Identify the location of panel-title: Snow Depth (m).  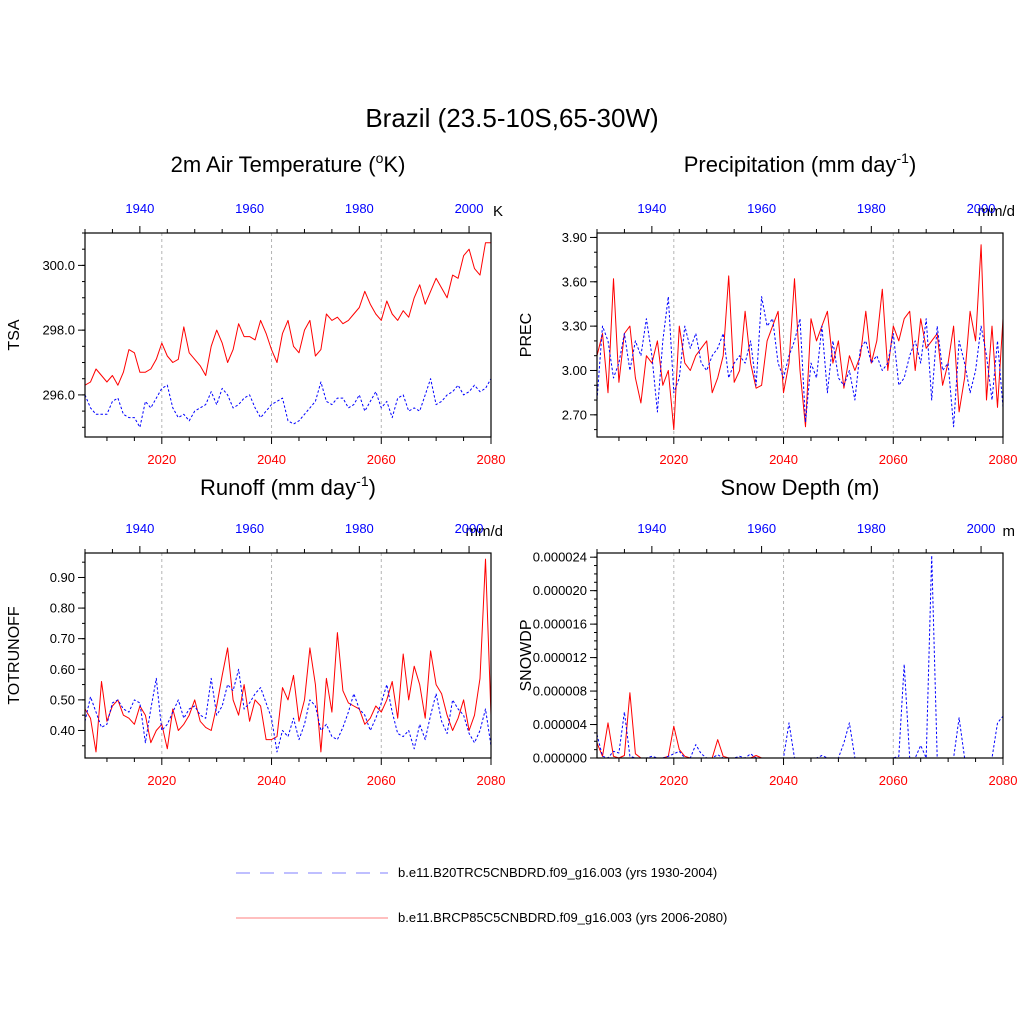
(800, 487).